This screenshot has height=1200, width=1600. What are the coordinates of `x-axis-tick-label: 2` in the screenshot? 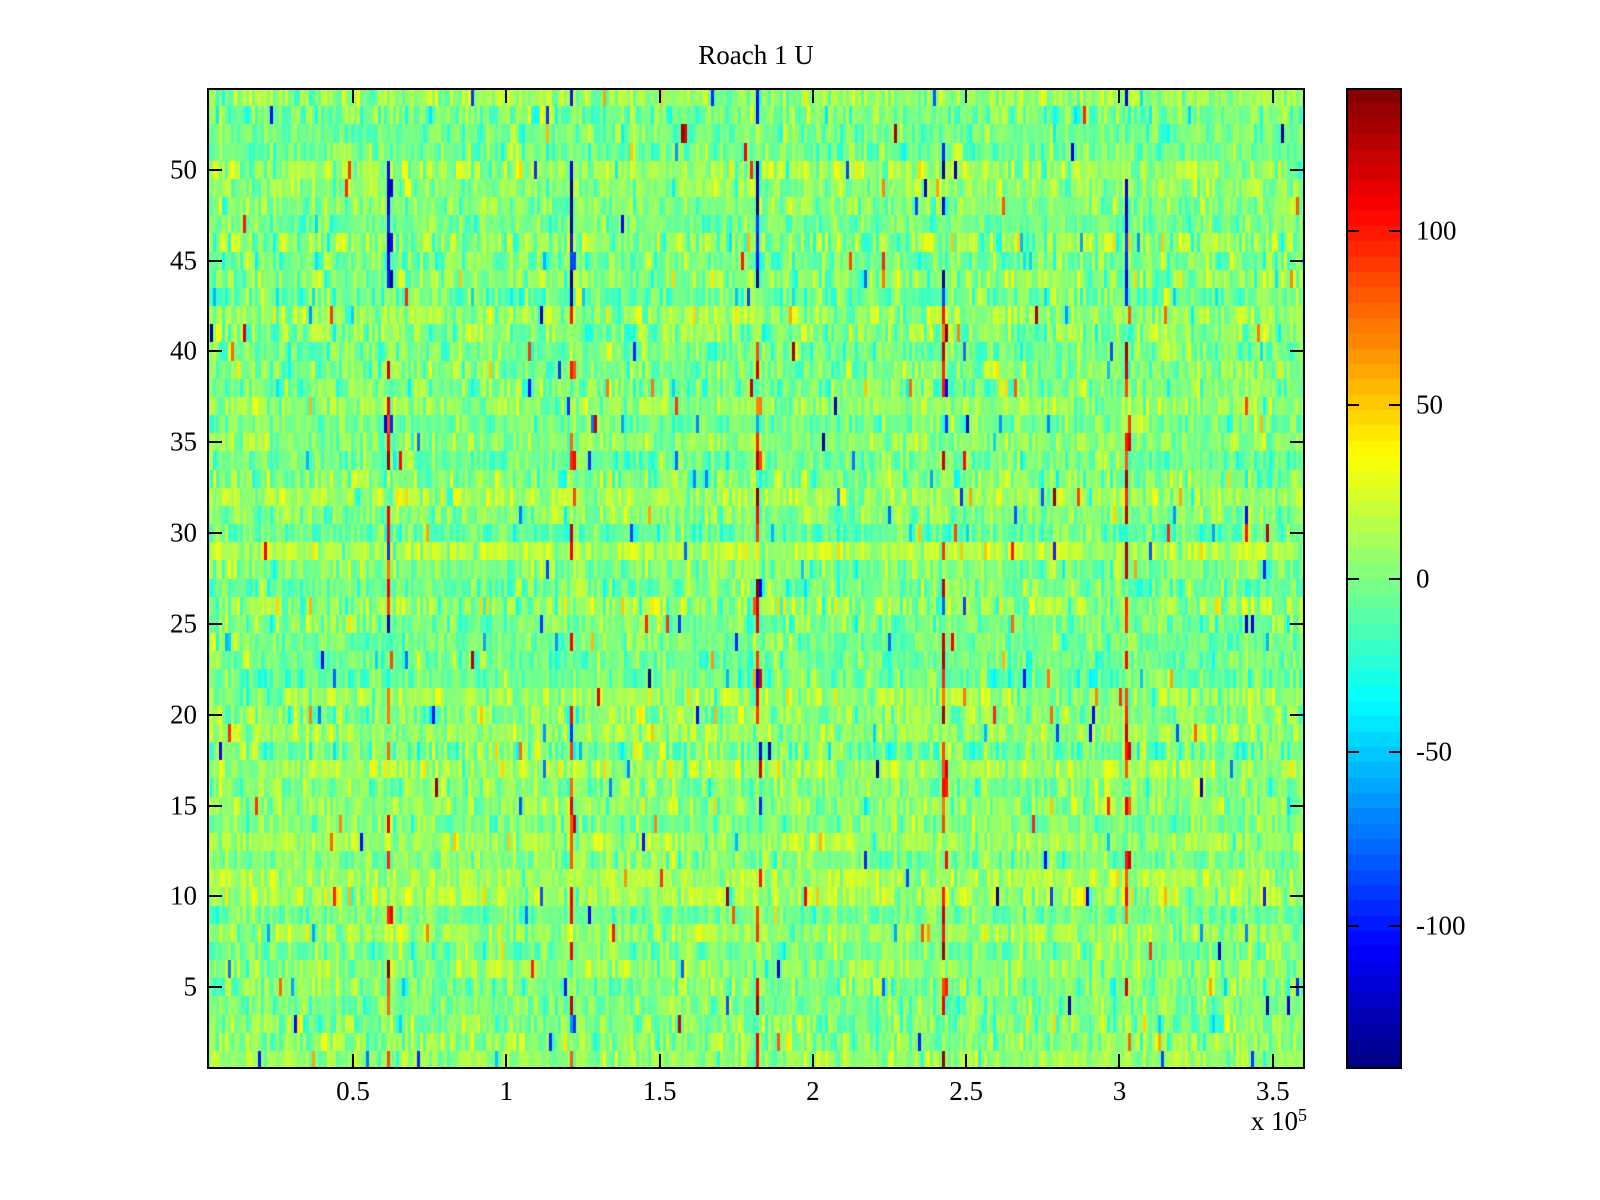 It's located at (813, 1091).